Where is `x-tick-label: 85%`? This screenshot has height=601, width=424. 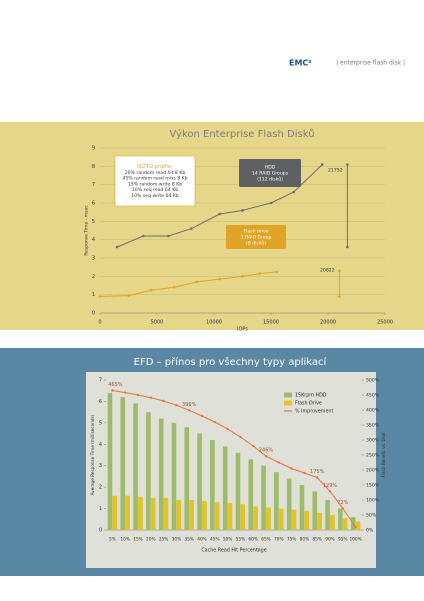 x-tick-label: 85% is located at coordinates (317, 540).